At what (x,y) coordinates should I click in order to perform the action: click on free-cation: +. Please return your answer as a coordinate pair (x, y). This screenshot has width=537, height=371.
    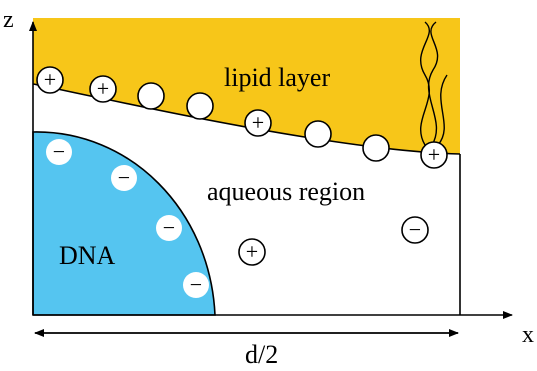
    Looking at the image, I should click on (252, 252).